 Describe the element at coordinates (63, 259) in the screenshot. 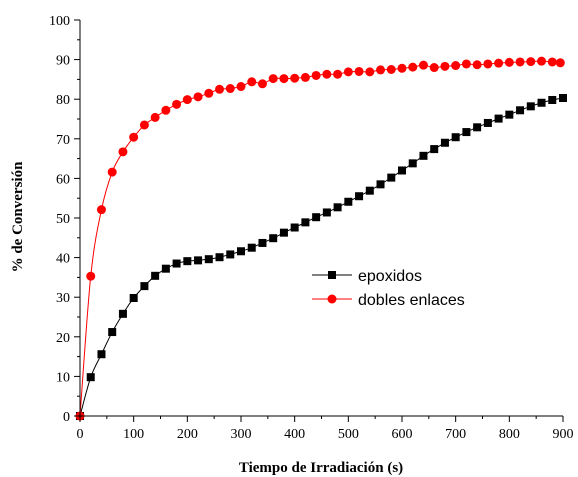

I see `y-tick-label: 40` at that location.